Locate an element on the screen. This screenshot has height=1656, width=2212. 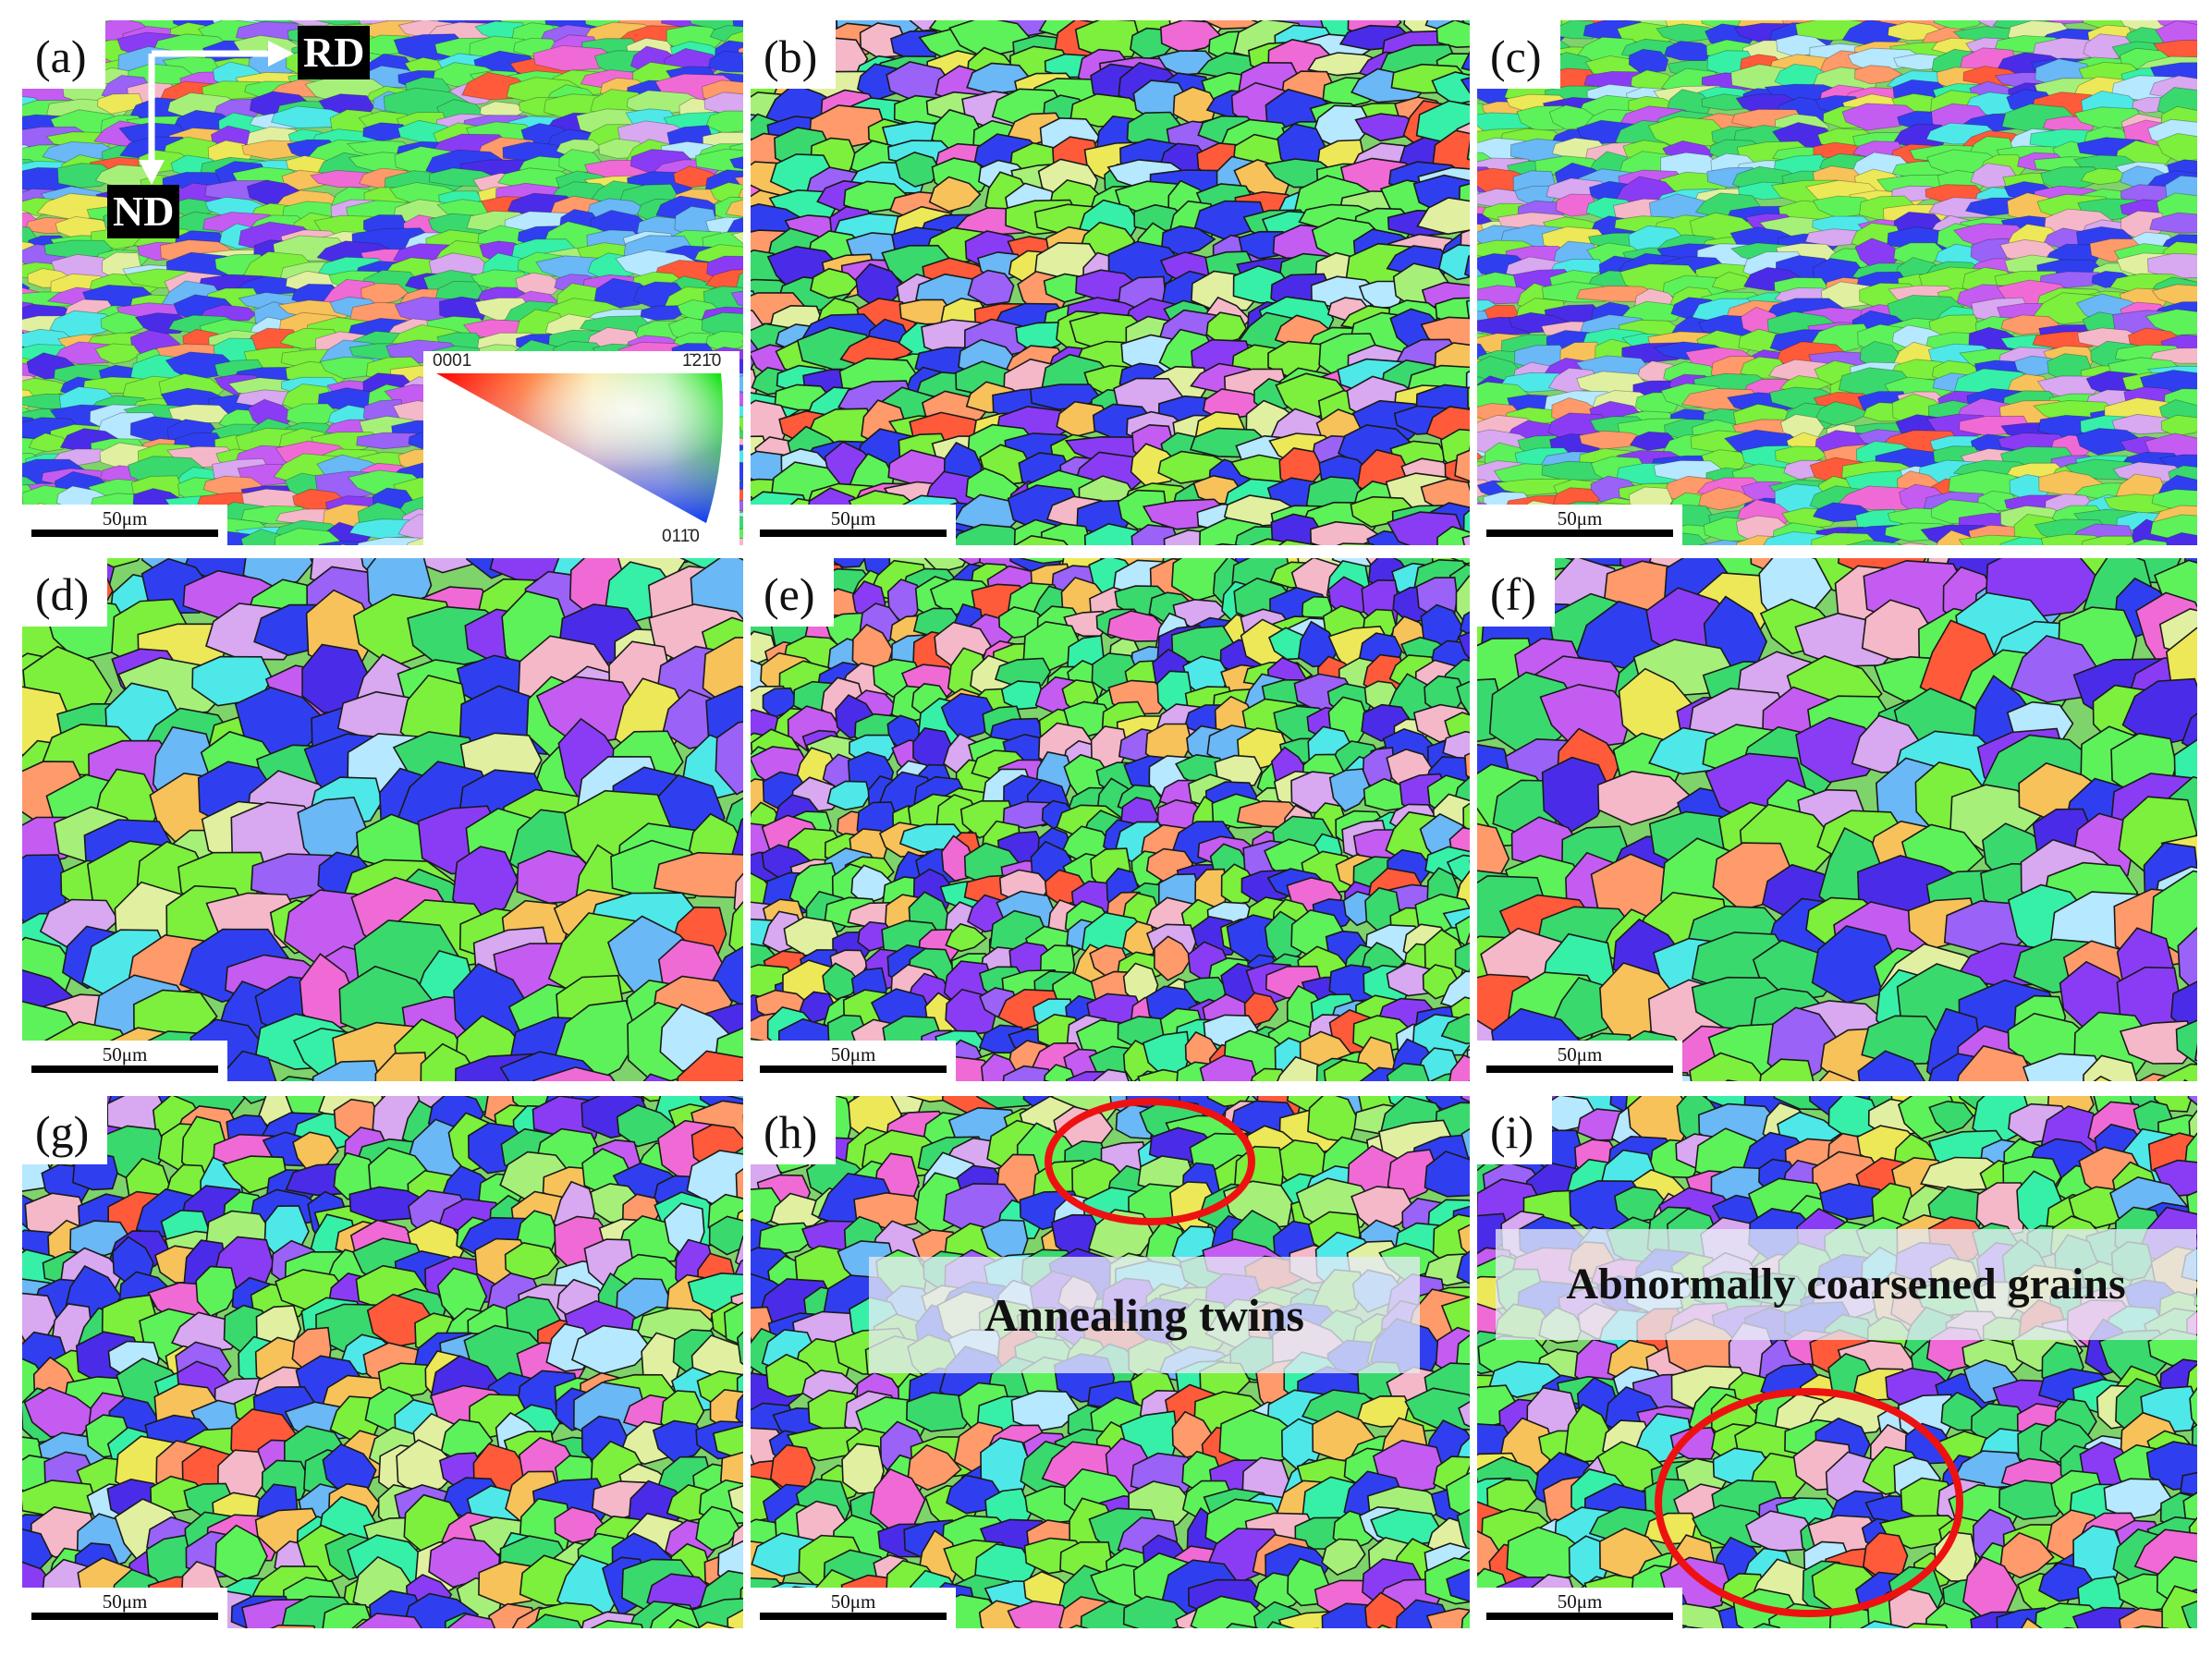
panel-label: (h) is located at coordinates (794, 1130).